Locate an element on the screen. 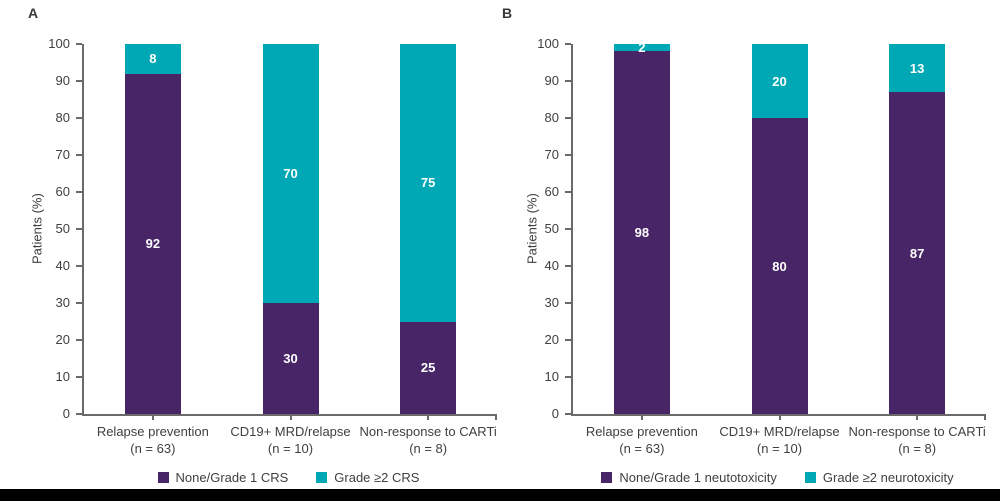 Image resolution: width=1000 pixels, height=501 pixels. legend-label: Grade ≥2 CRS is located at coordinates (377, 477).